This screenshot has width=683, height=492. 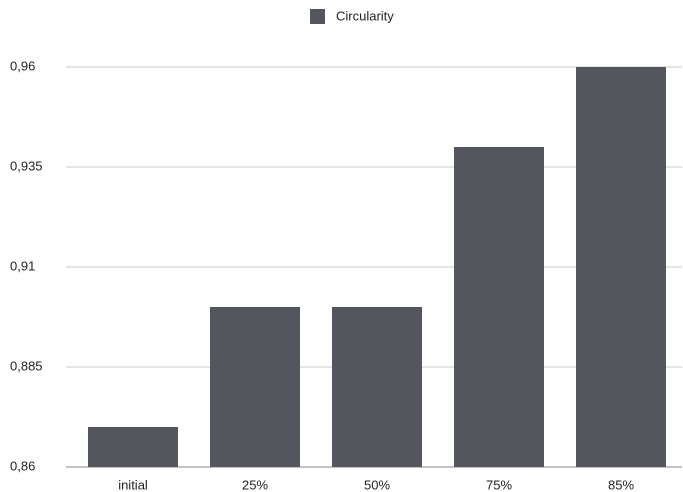 I want to click on x-tick-label: 75%, so click(x=499, y=484).